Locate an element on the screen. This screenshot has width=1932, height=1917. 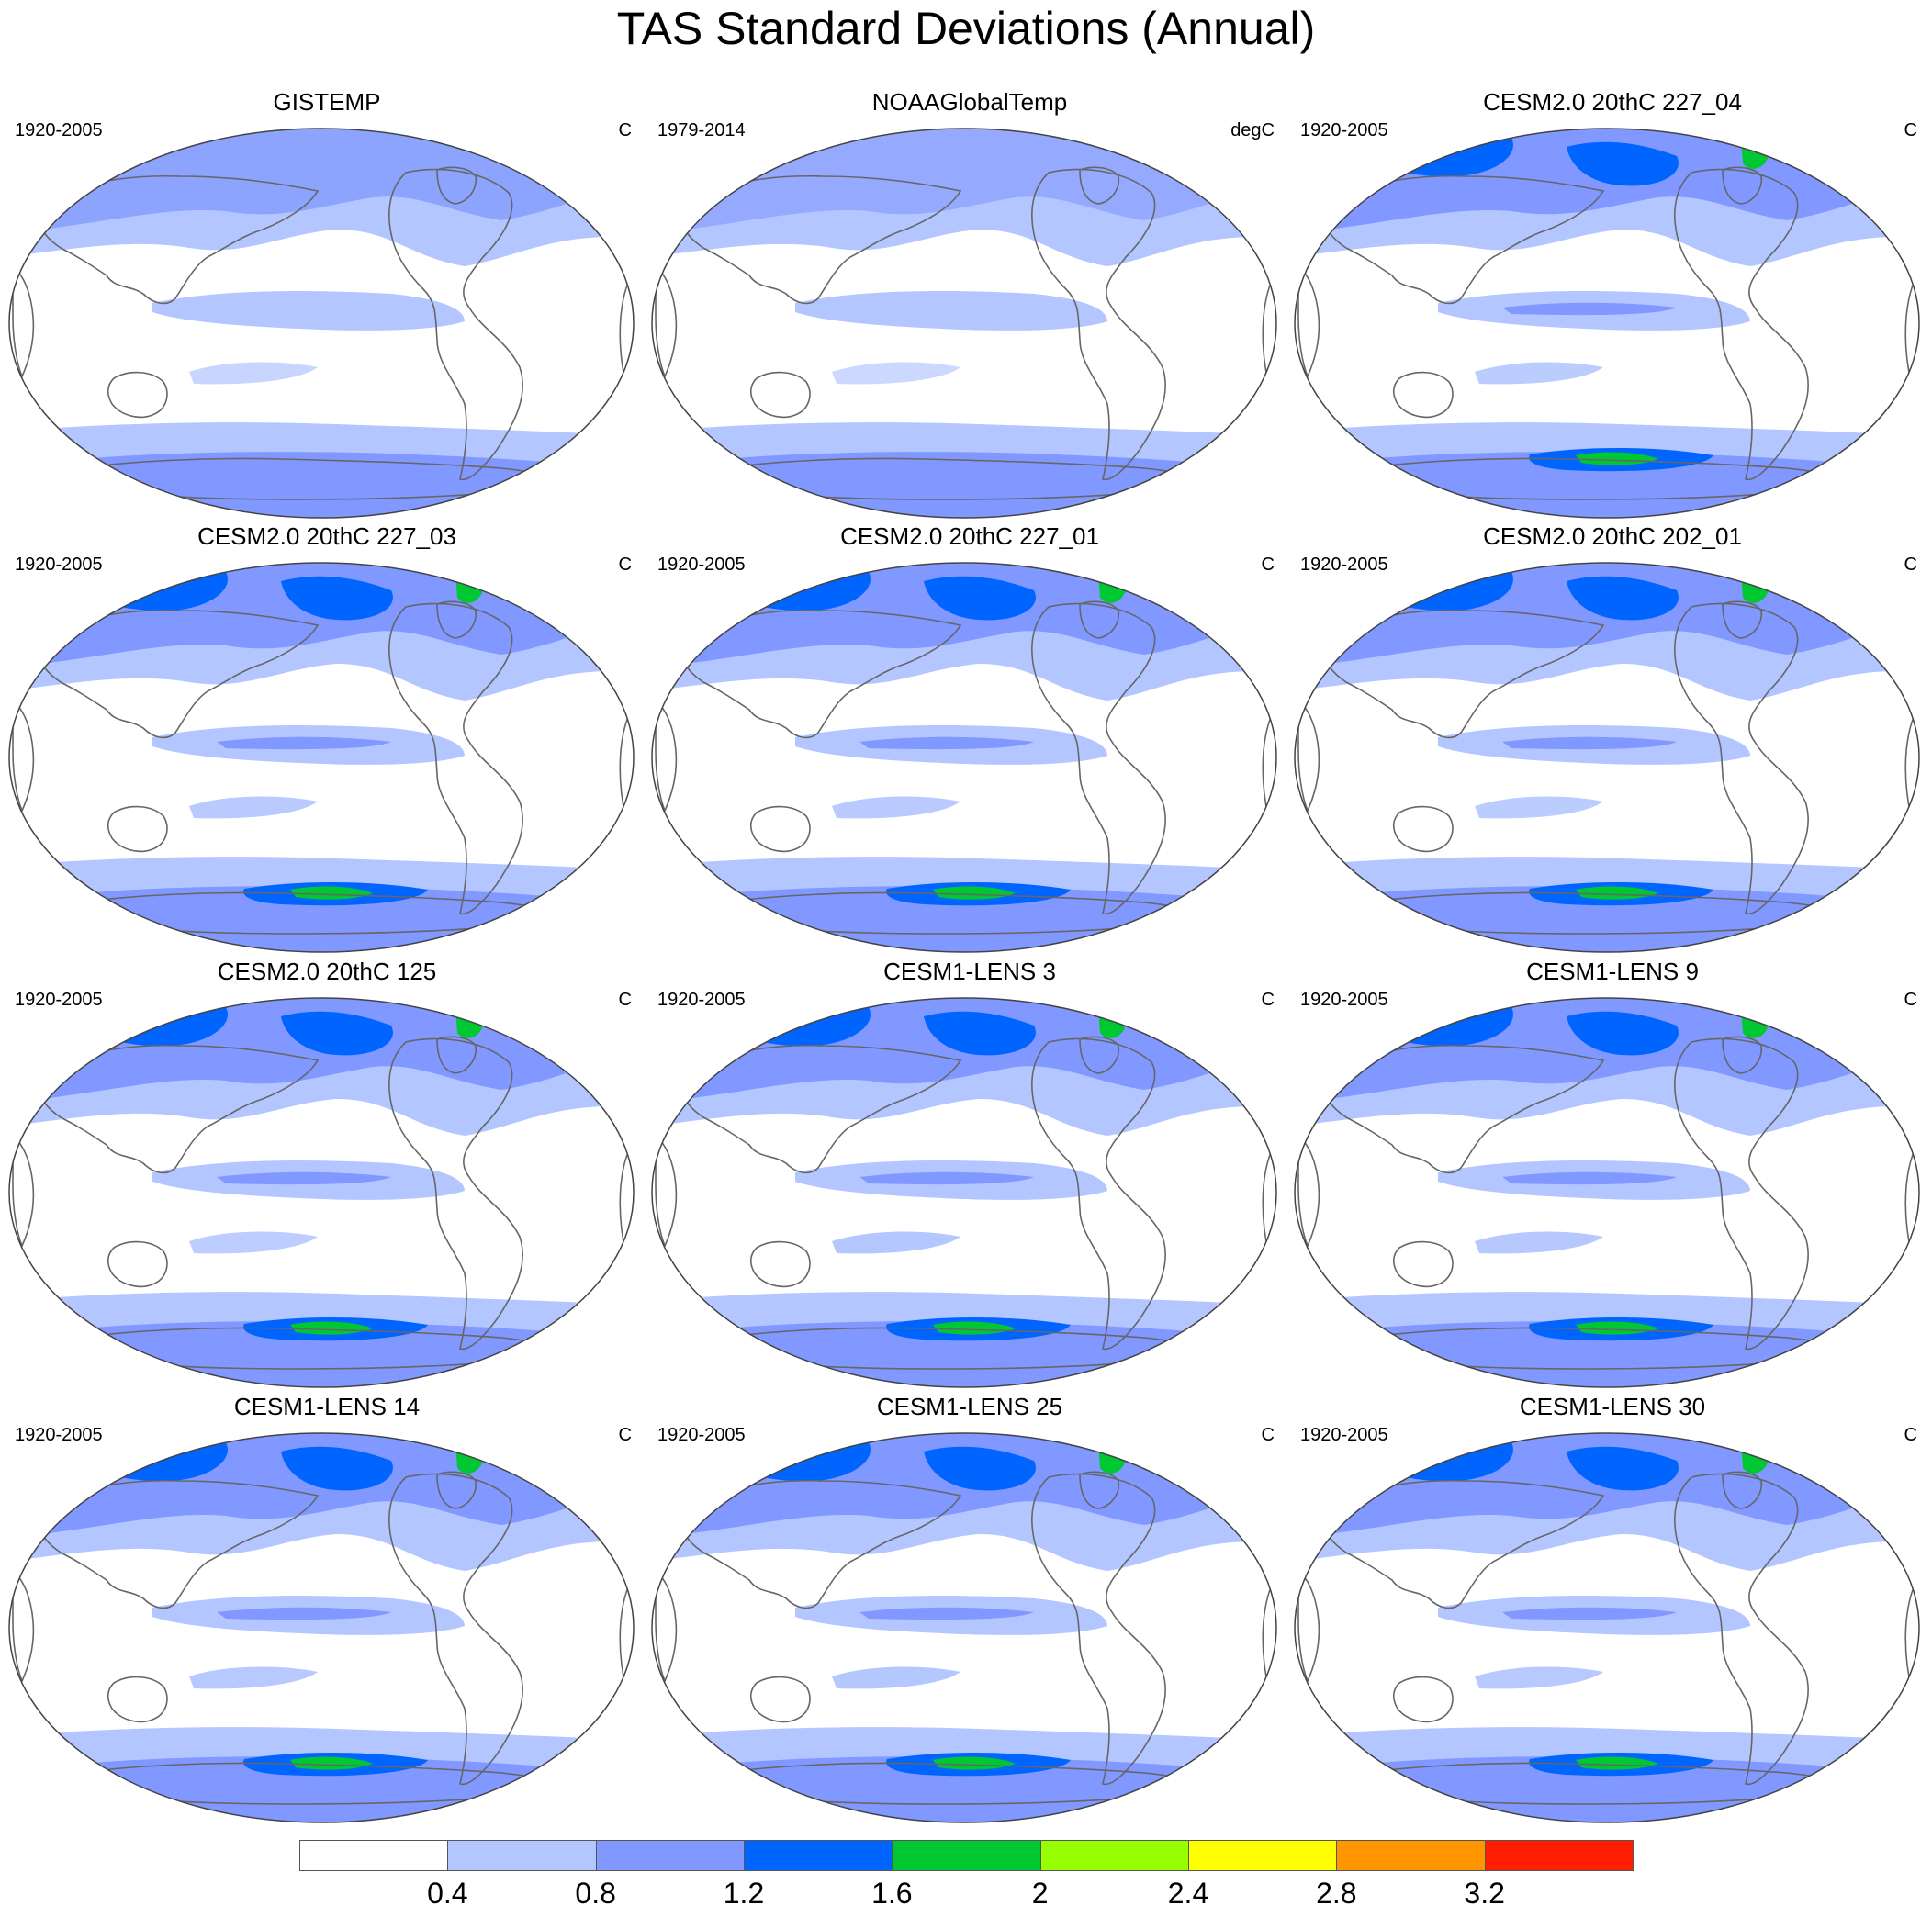
map-panel: CESM1-LENS 3 1920-2005 C is located at coordinates (969, 1176).